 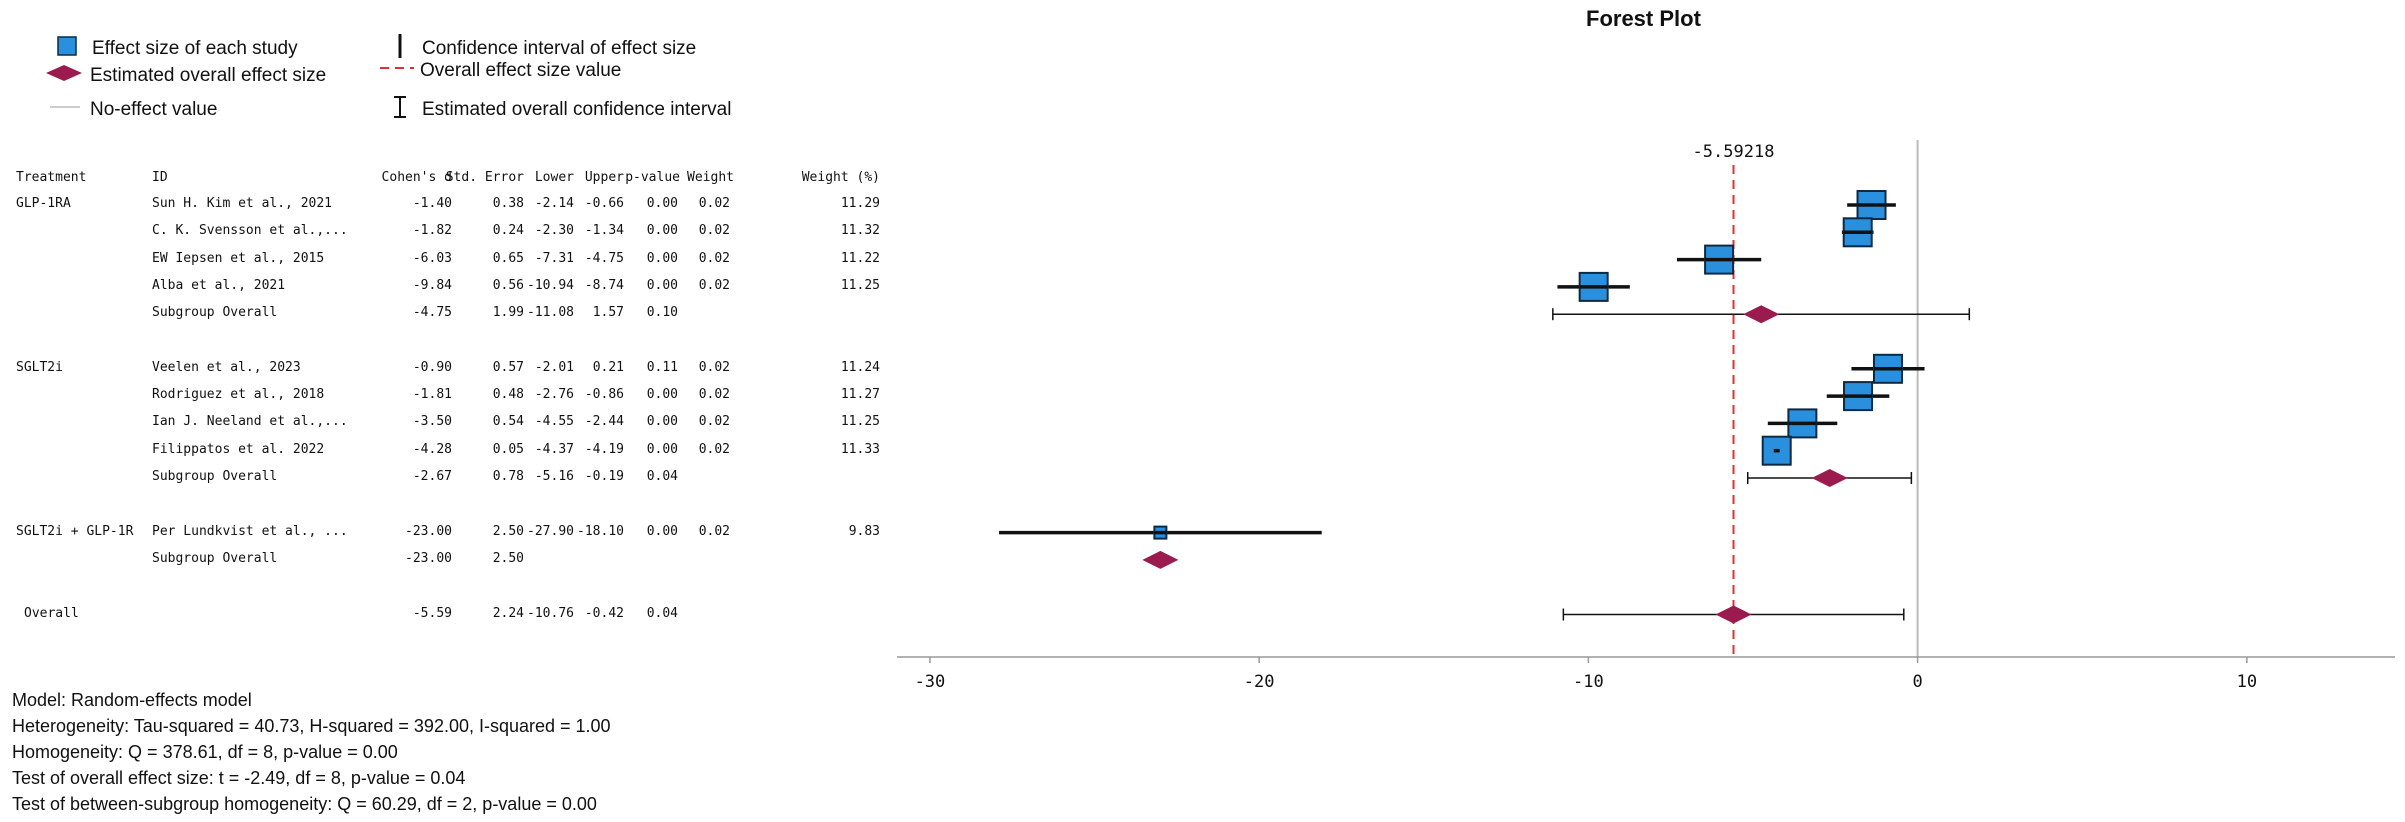 What do you see at coordinates (604, 476) in the screenshot?
I see `table-cell-upper: -0.19` at bounding box center [604, 476].